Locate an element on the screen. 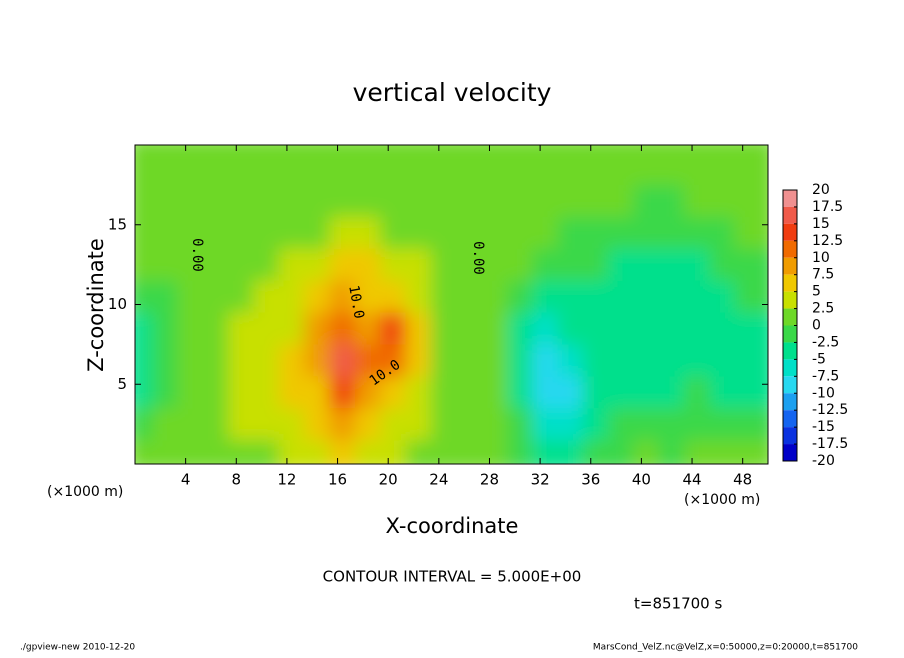 Image resolution: width=904 pixels, height=658 pixels. x-tick-label: 44 is located at coordinates (691, 480).